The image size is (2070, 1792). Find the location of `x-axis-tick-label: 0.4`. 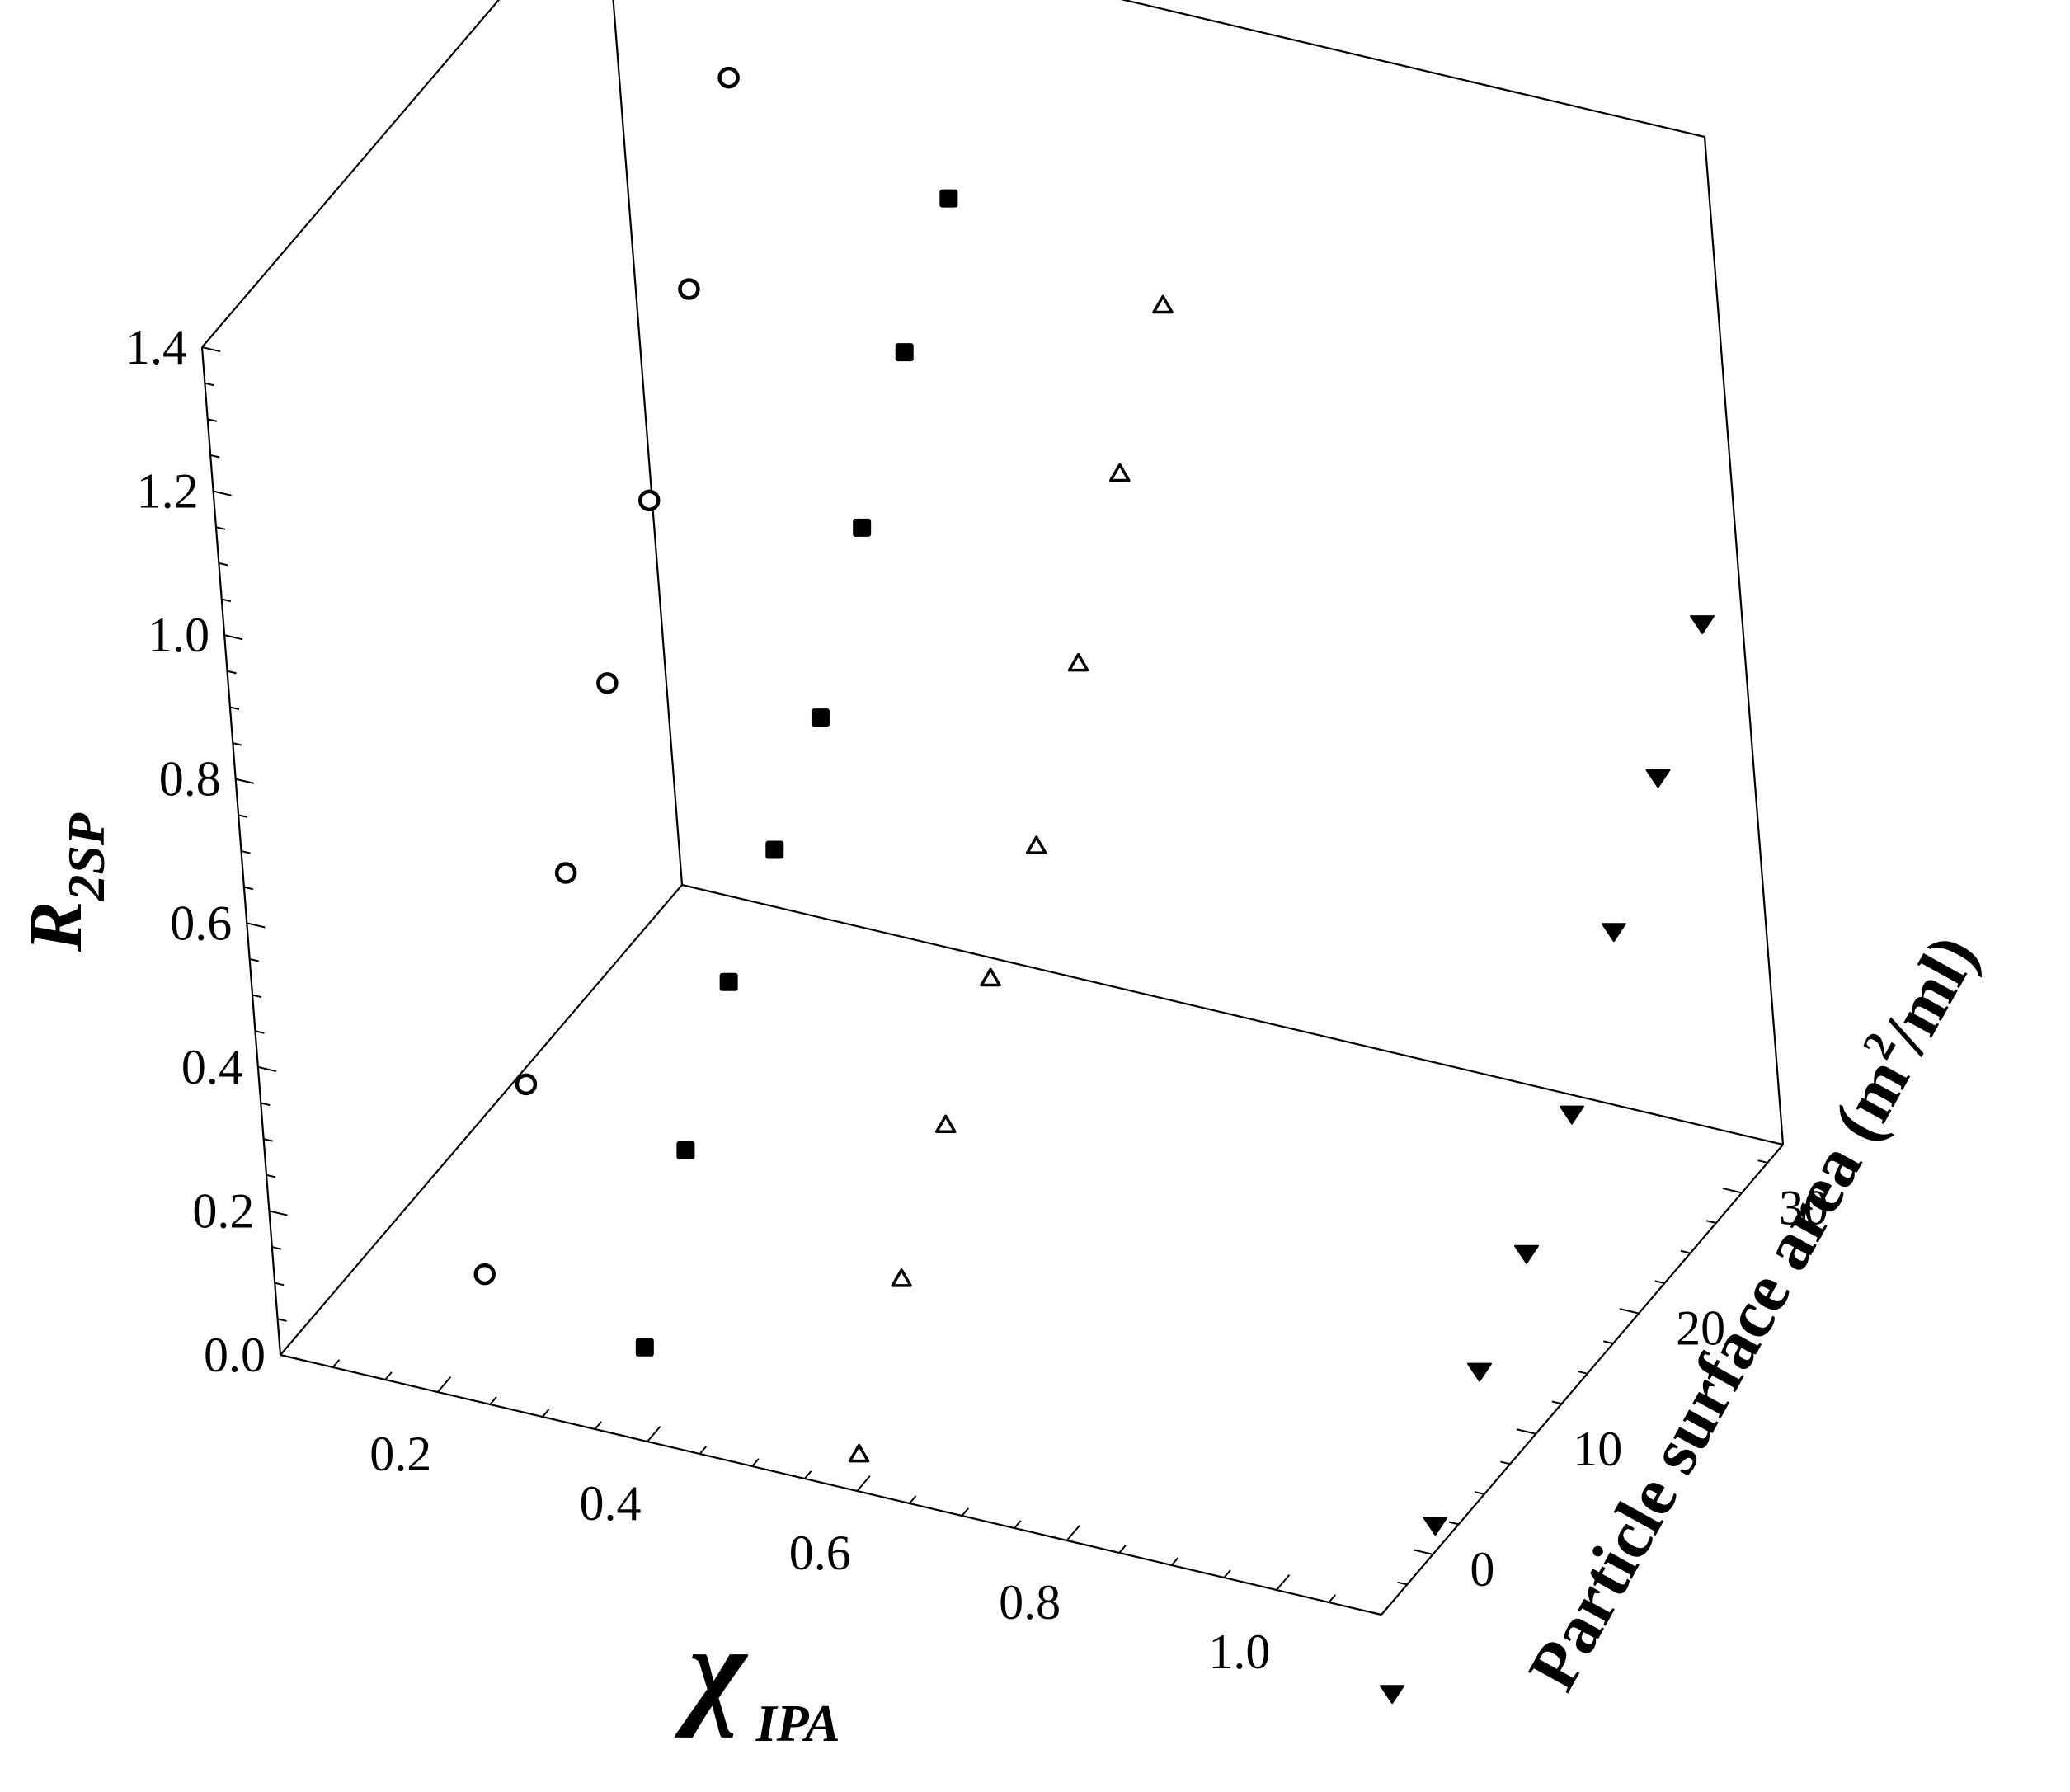

x-axis-tick-label: 0.4 is located at coordinates (611, 1503).